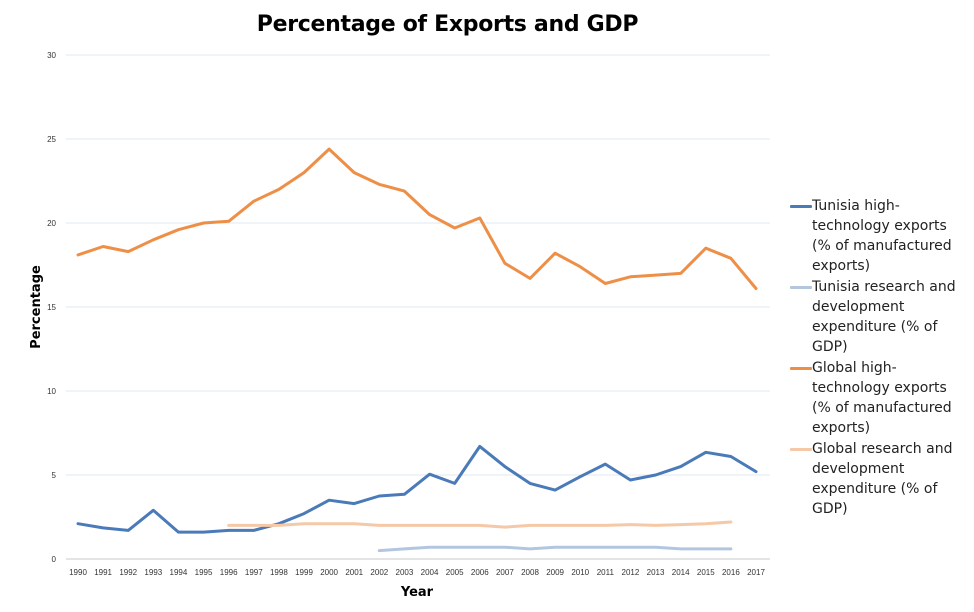 This screenshot has height=612, width=974. Describe the element at coordinates (379, 572) in the screenshot. I see `x-tick-label: 2002` at that location.